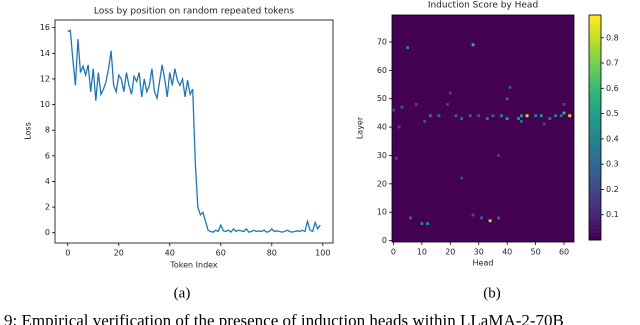  I want to click on y-axis-label: Layer, so click(360, 127).